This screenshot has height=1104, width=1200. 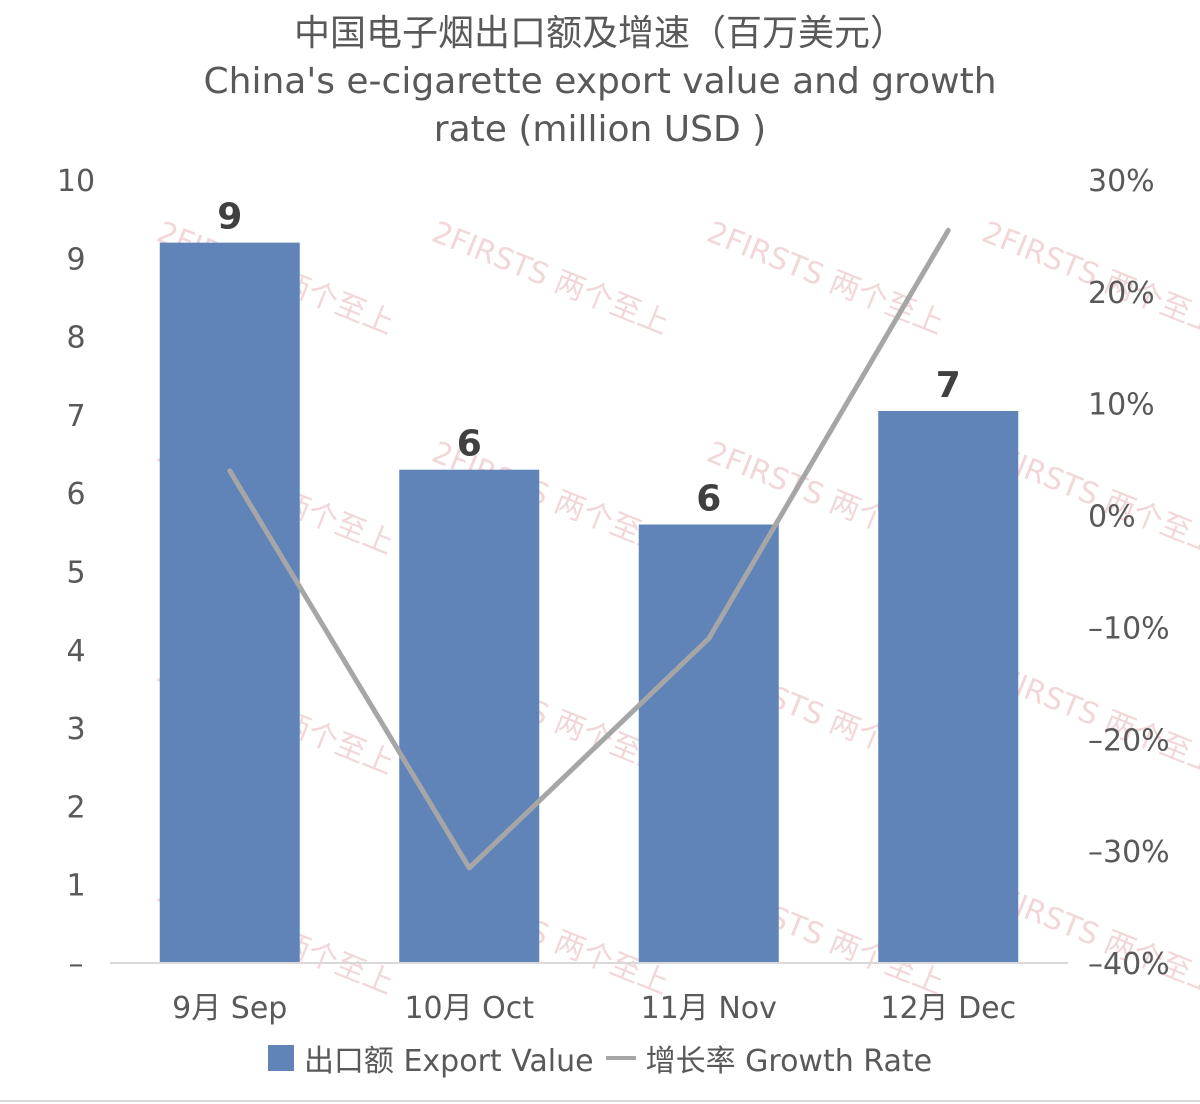 What do you see at coordinates (599, 33) in the screenshot?
I see `chart-title: 中国电子烟出口额及增速（百万美元）` at bounding box center [599, 33].